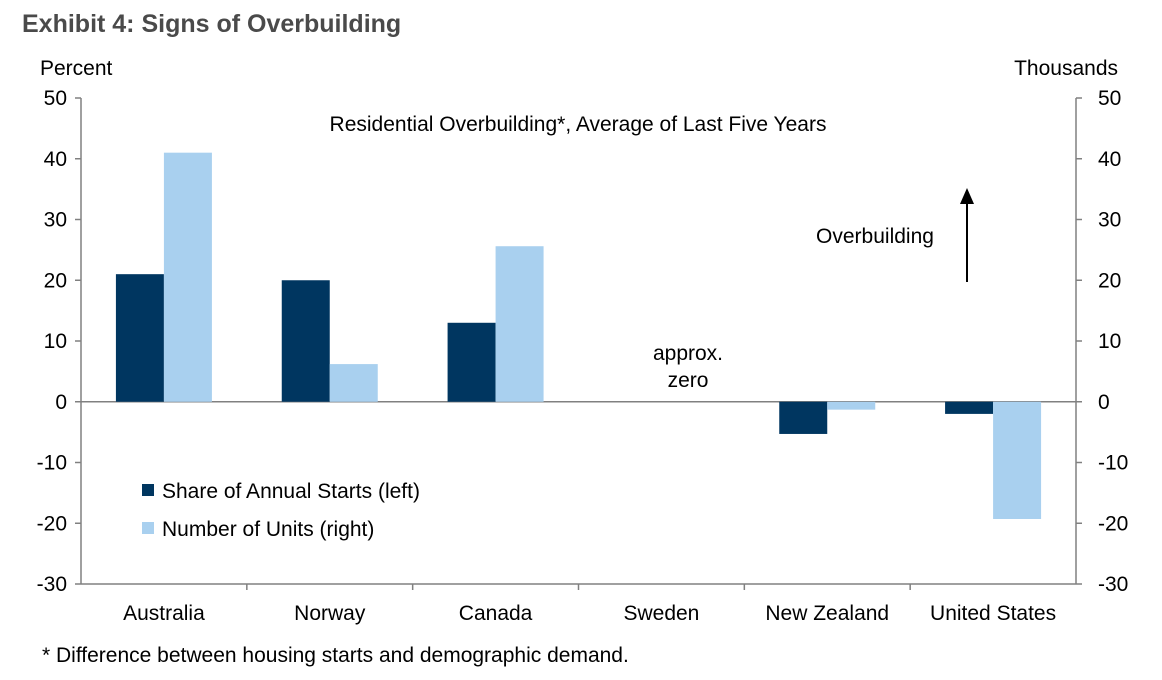 The height and width of the screenshot is (680, 1162). Describe the element at coordinates (1113, 463) in the screenshot. I see `right-tick-label: -10` at that location.